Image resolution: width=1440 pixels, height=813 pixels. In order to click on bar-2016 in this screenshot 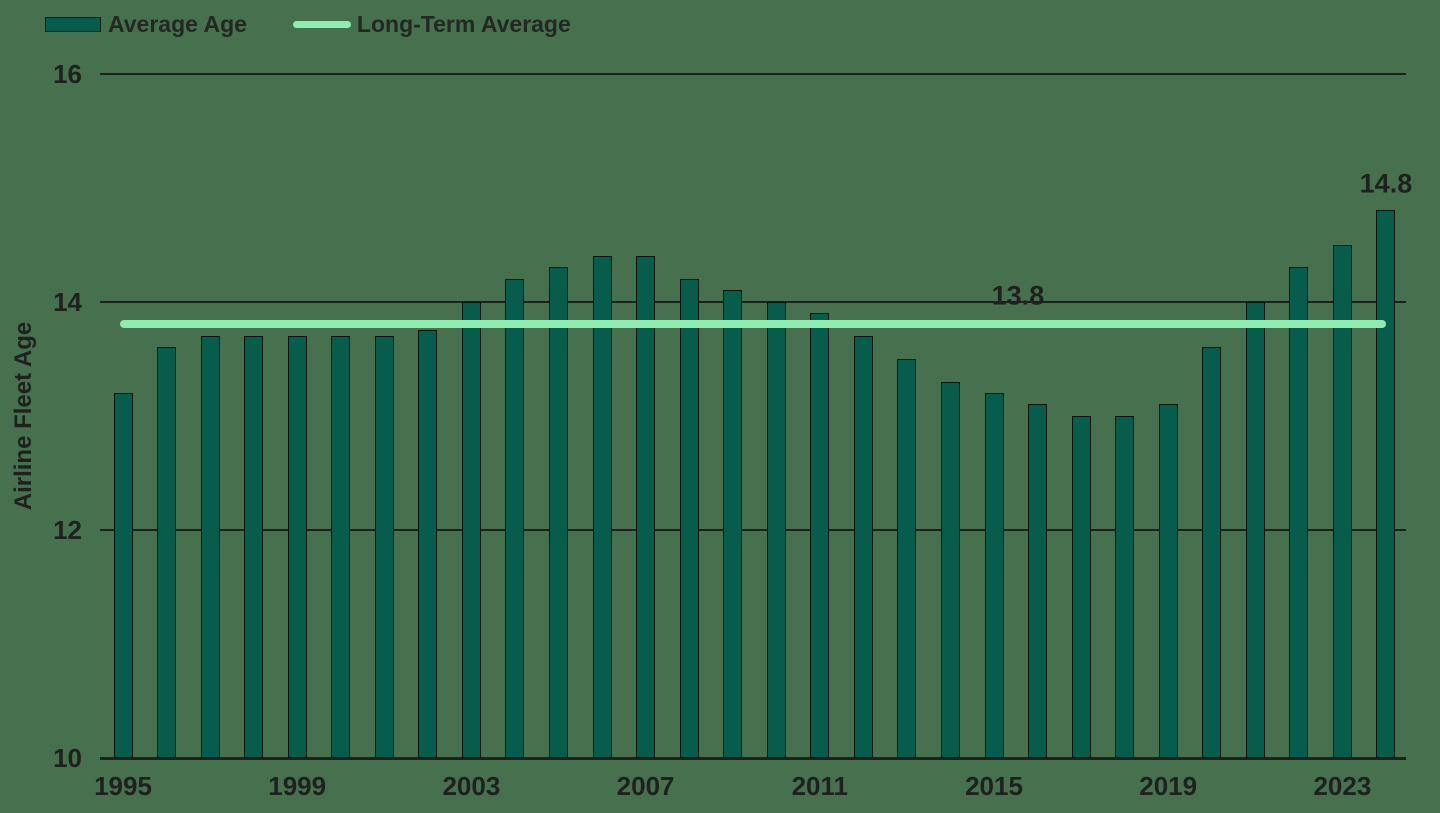, I will do `click(1038, 581)`.